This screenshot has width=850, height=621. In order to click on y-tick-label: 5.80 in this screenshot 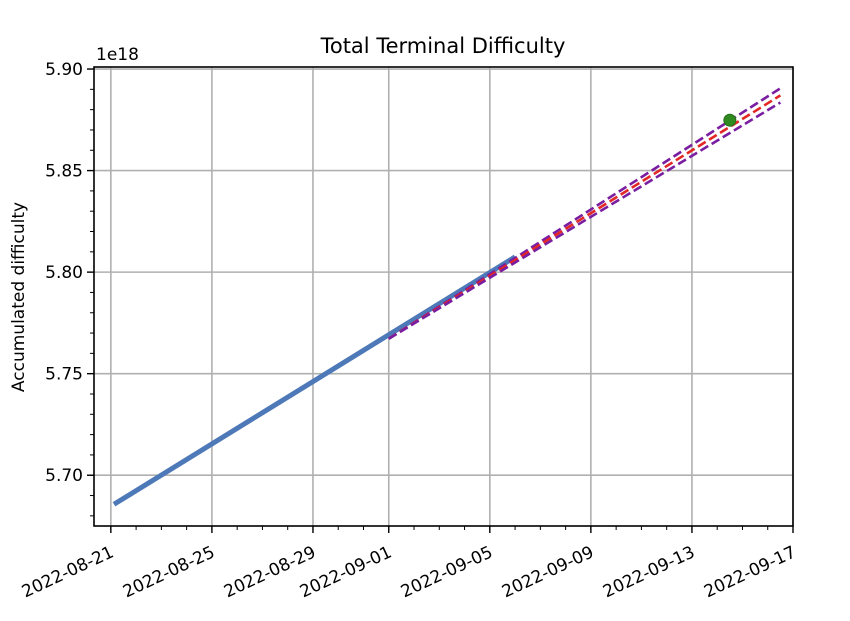, I will do `click(64, 273)`.